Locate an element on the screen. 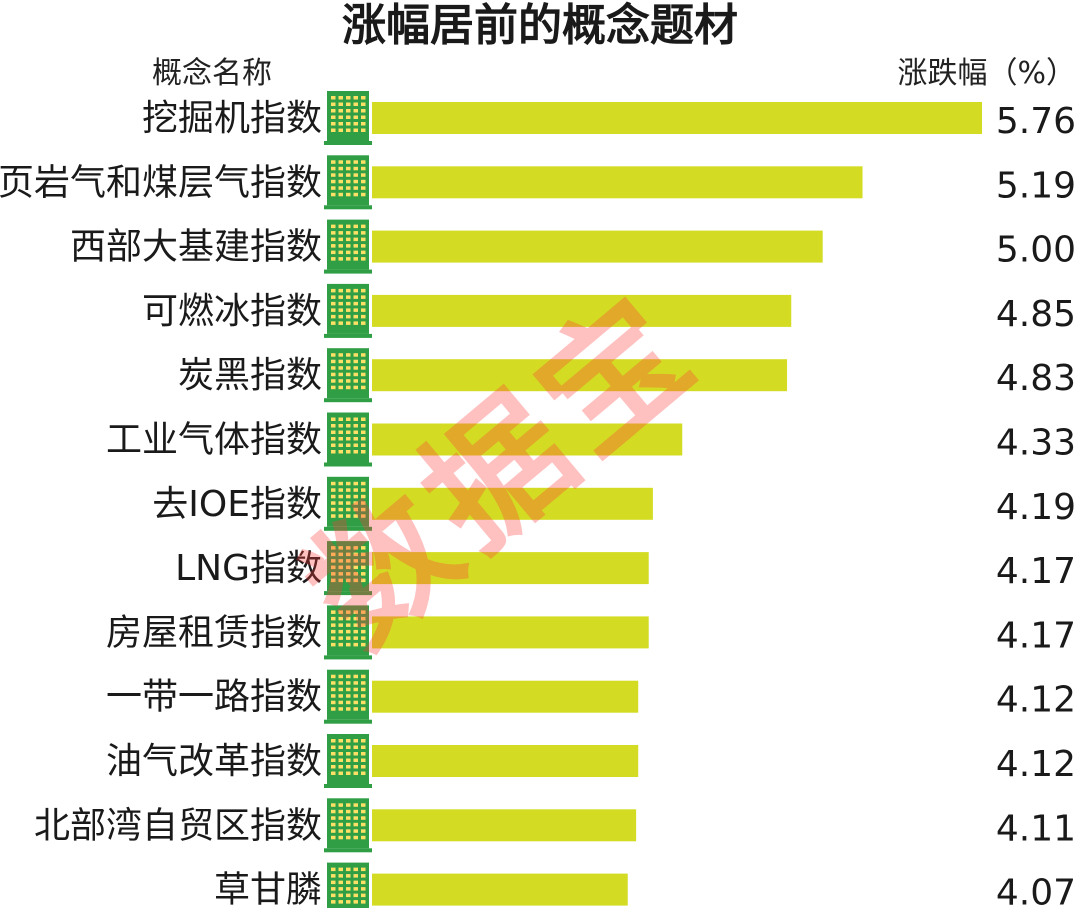  category-header: 概念名称 is located at coordinates (212, 73).